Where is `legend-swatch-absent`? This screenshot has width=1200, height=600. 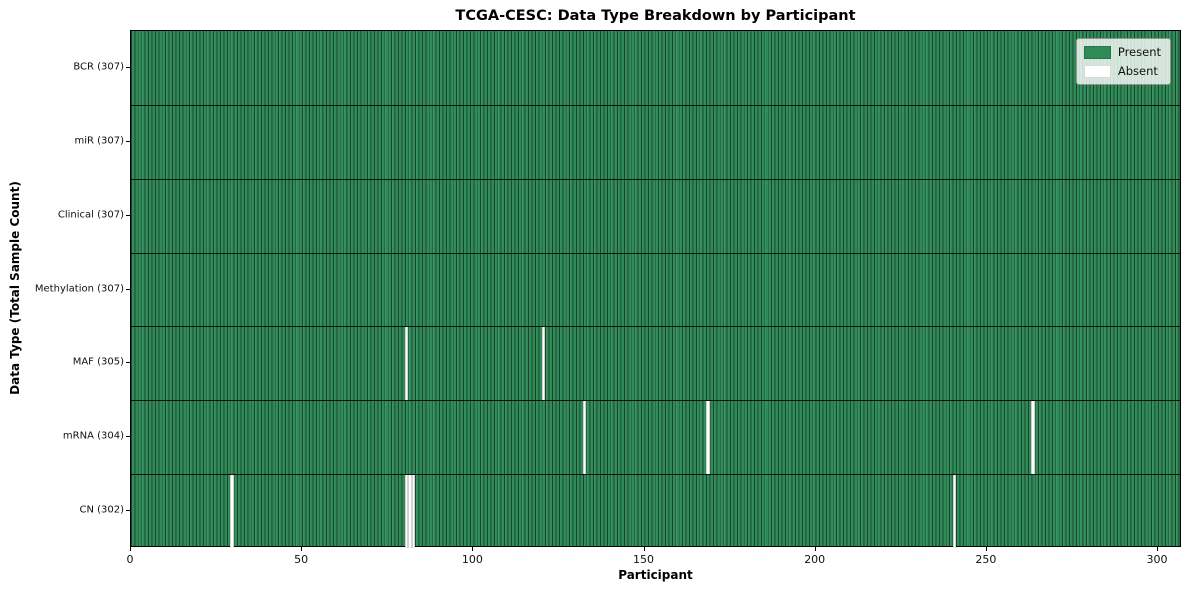 legend-swatch-absent is located at coordinates (1097, 71).